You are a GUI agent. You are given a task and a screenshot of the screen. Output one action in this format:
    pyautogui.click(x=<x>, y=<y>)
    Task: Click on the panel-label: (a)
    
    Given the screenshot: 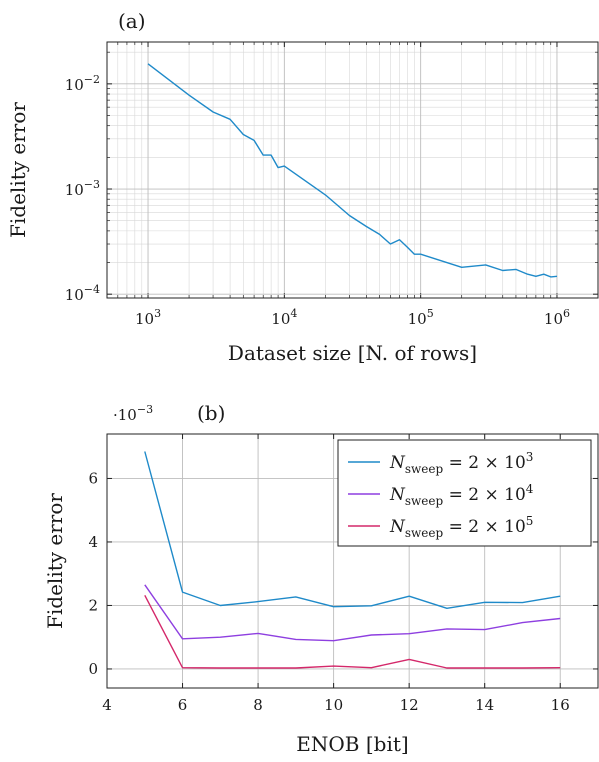 What is the action you would take?
    pyautogui.click(x=132, y=21)
    